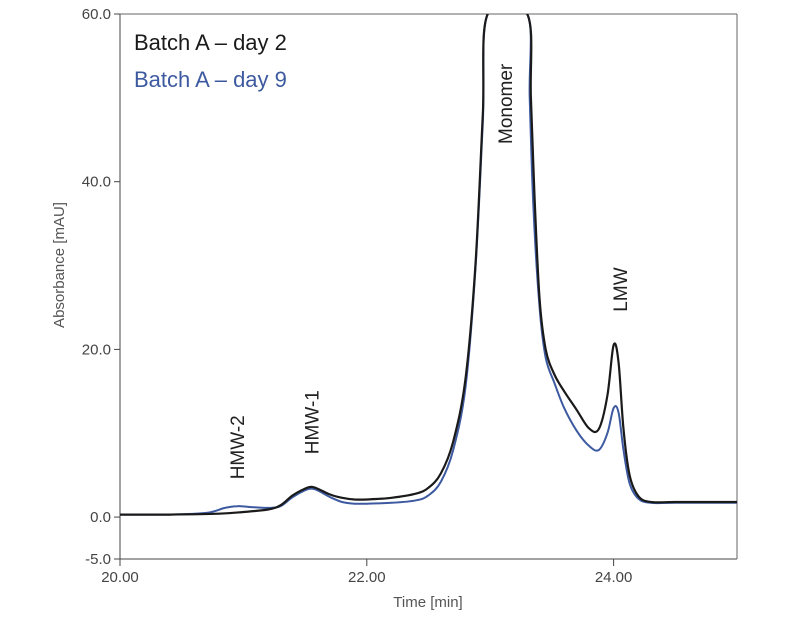 This screenshot has height=619, width=809. Describe the element at coordinates (427, 602) in the screenshot. I see `x-axis-title: Time [min]` at that location.